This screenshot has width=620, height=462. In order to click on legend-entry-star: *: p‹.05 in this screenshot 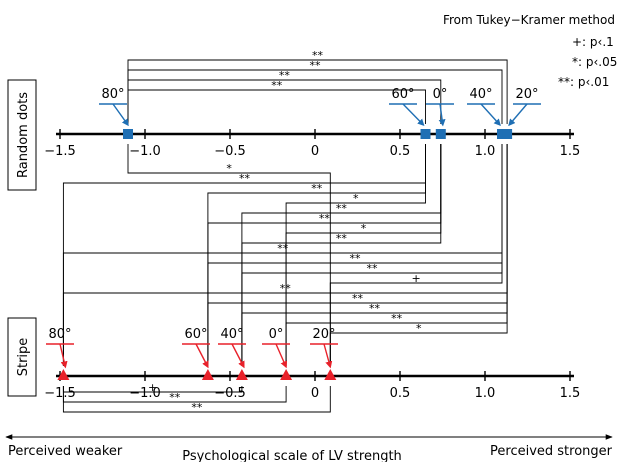, I will do `click(594, 62)`.